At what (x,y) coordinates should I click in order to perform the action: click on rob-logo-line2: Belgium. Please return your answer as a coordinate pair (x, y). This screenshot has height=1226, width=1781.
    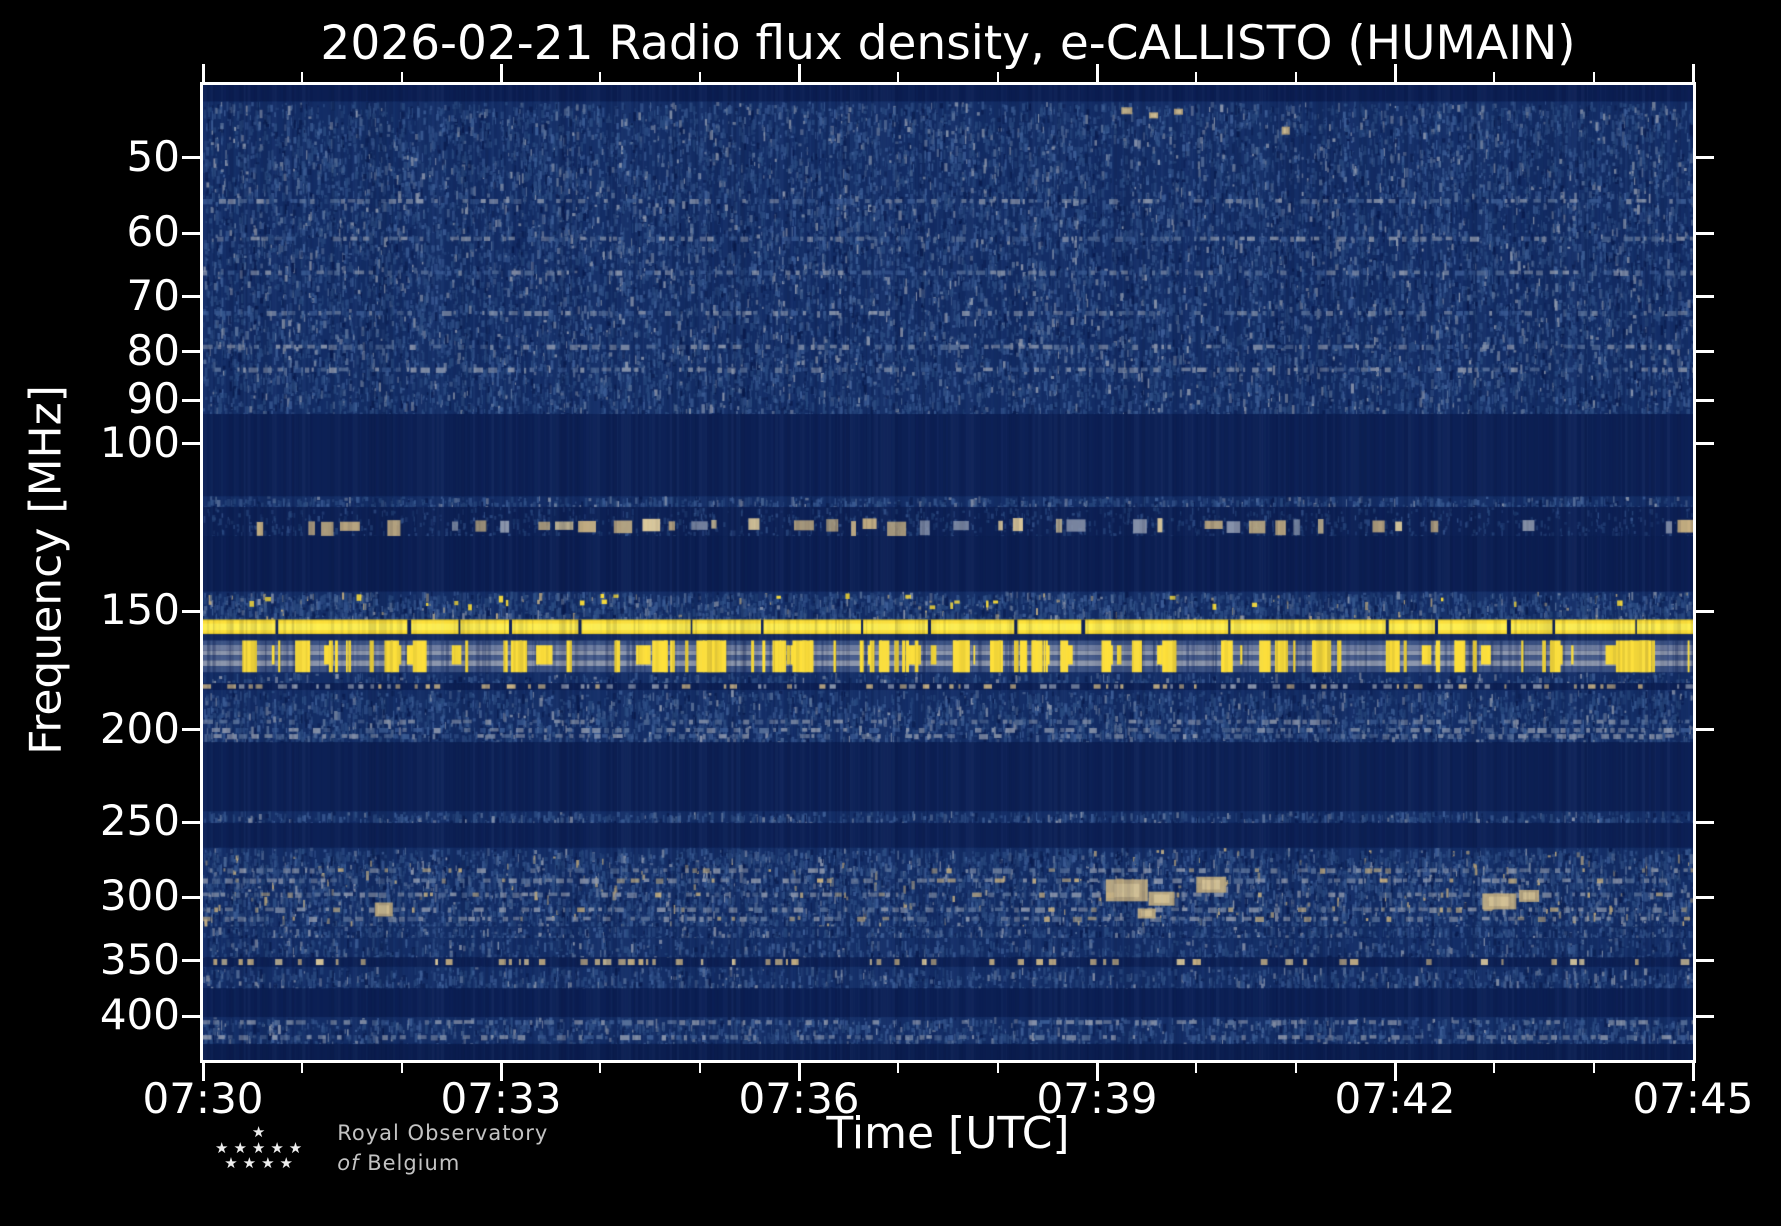
    Looking at the image, I should click on (414, 1163).